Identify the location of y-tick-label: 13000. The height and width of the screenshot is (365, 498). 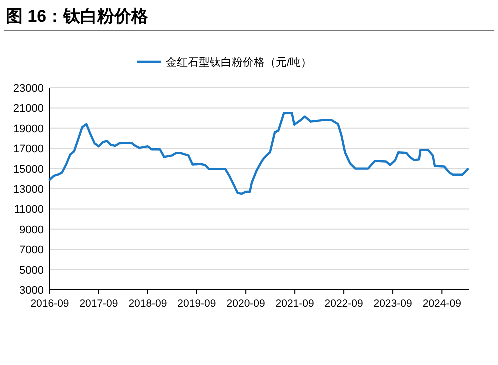
(28, 190).